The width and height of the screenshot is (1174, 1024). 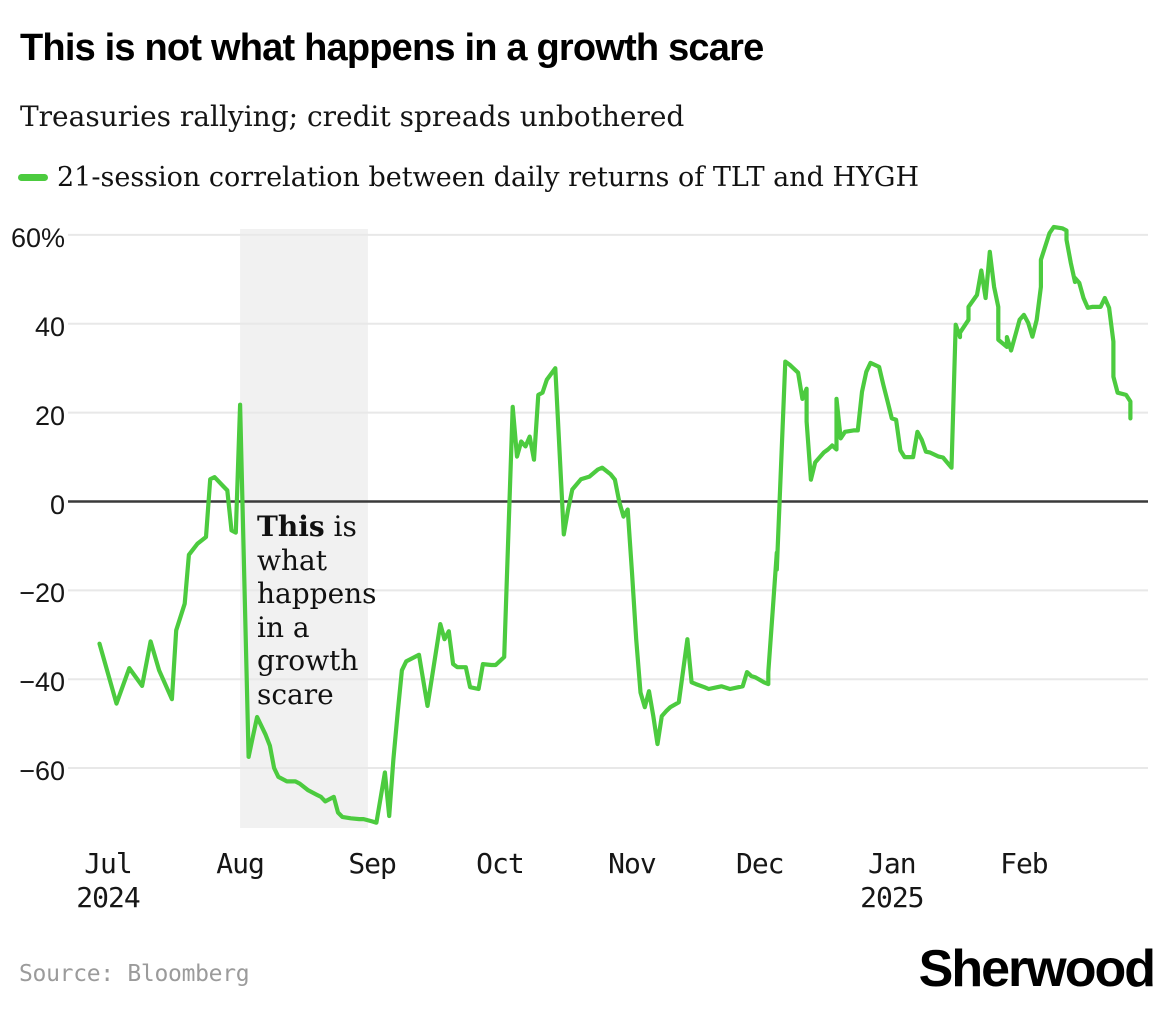 I want to click on y-tick-label: 0, so click(x=57, y=504).